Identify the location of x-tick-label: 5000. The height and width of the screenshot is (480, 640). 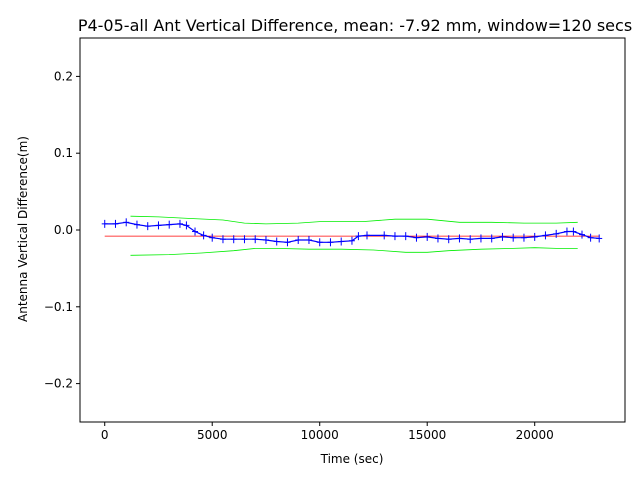
(212, 435).